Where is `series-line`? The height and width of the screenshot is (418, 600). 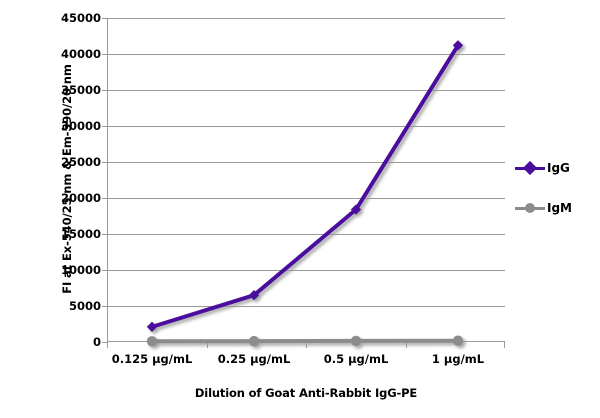 series-line is located at coordinates (305, 341).